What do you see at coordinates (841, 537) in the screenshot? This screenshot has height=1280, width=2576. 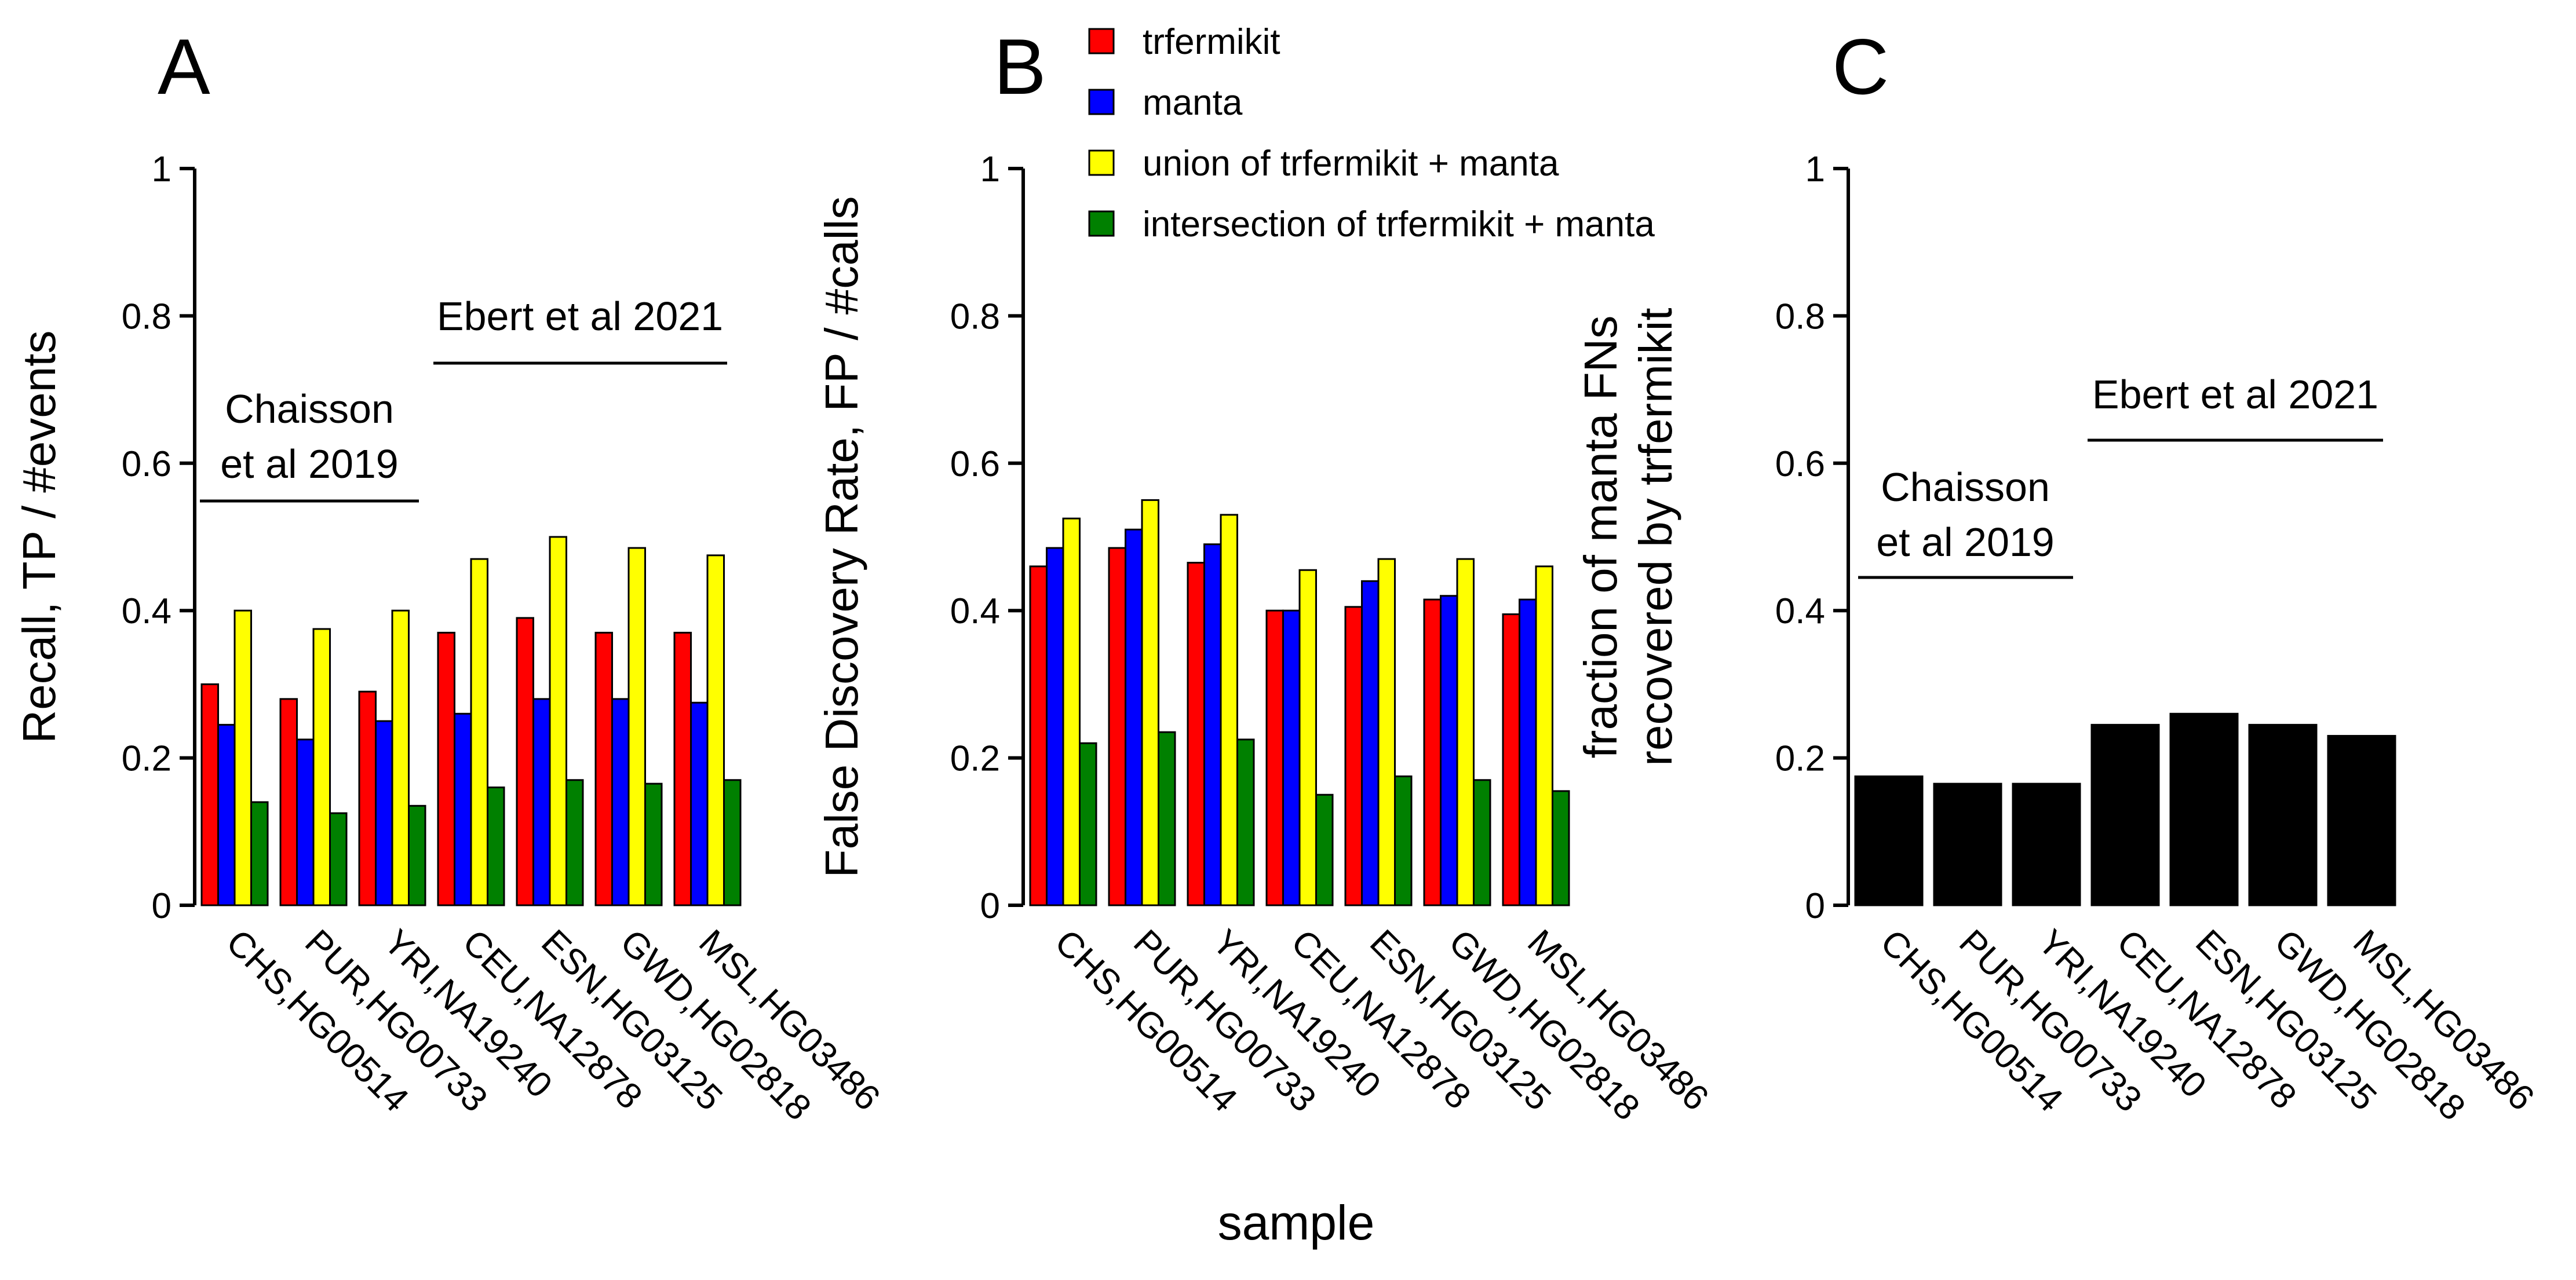 I see `y-axis-label: False Discovery Rate, FP / #calls` at bounding box center [841, 537].